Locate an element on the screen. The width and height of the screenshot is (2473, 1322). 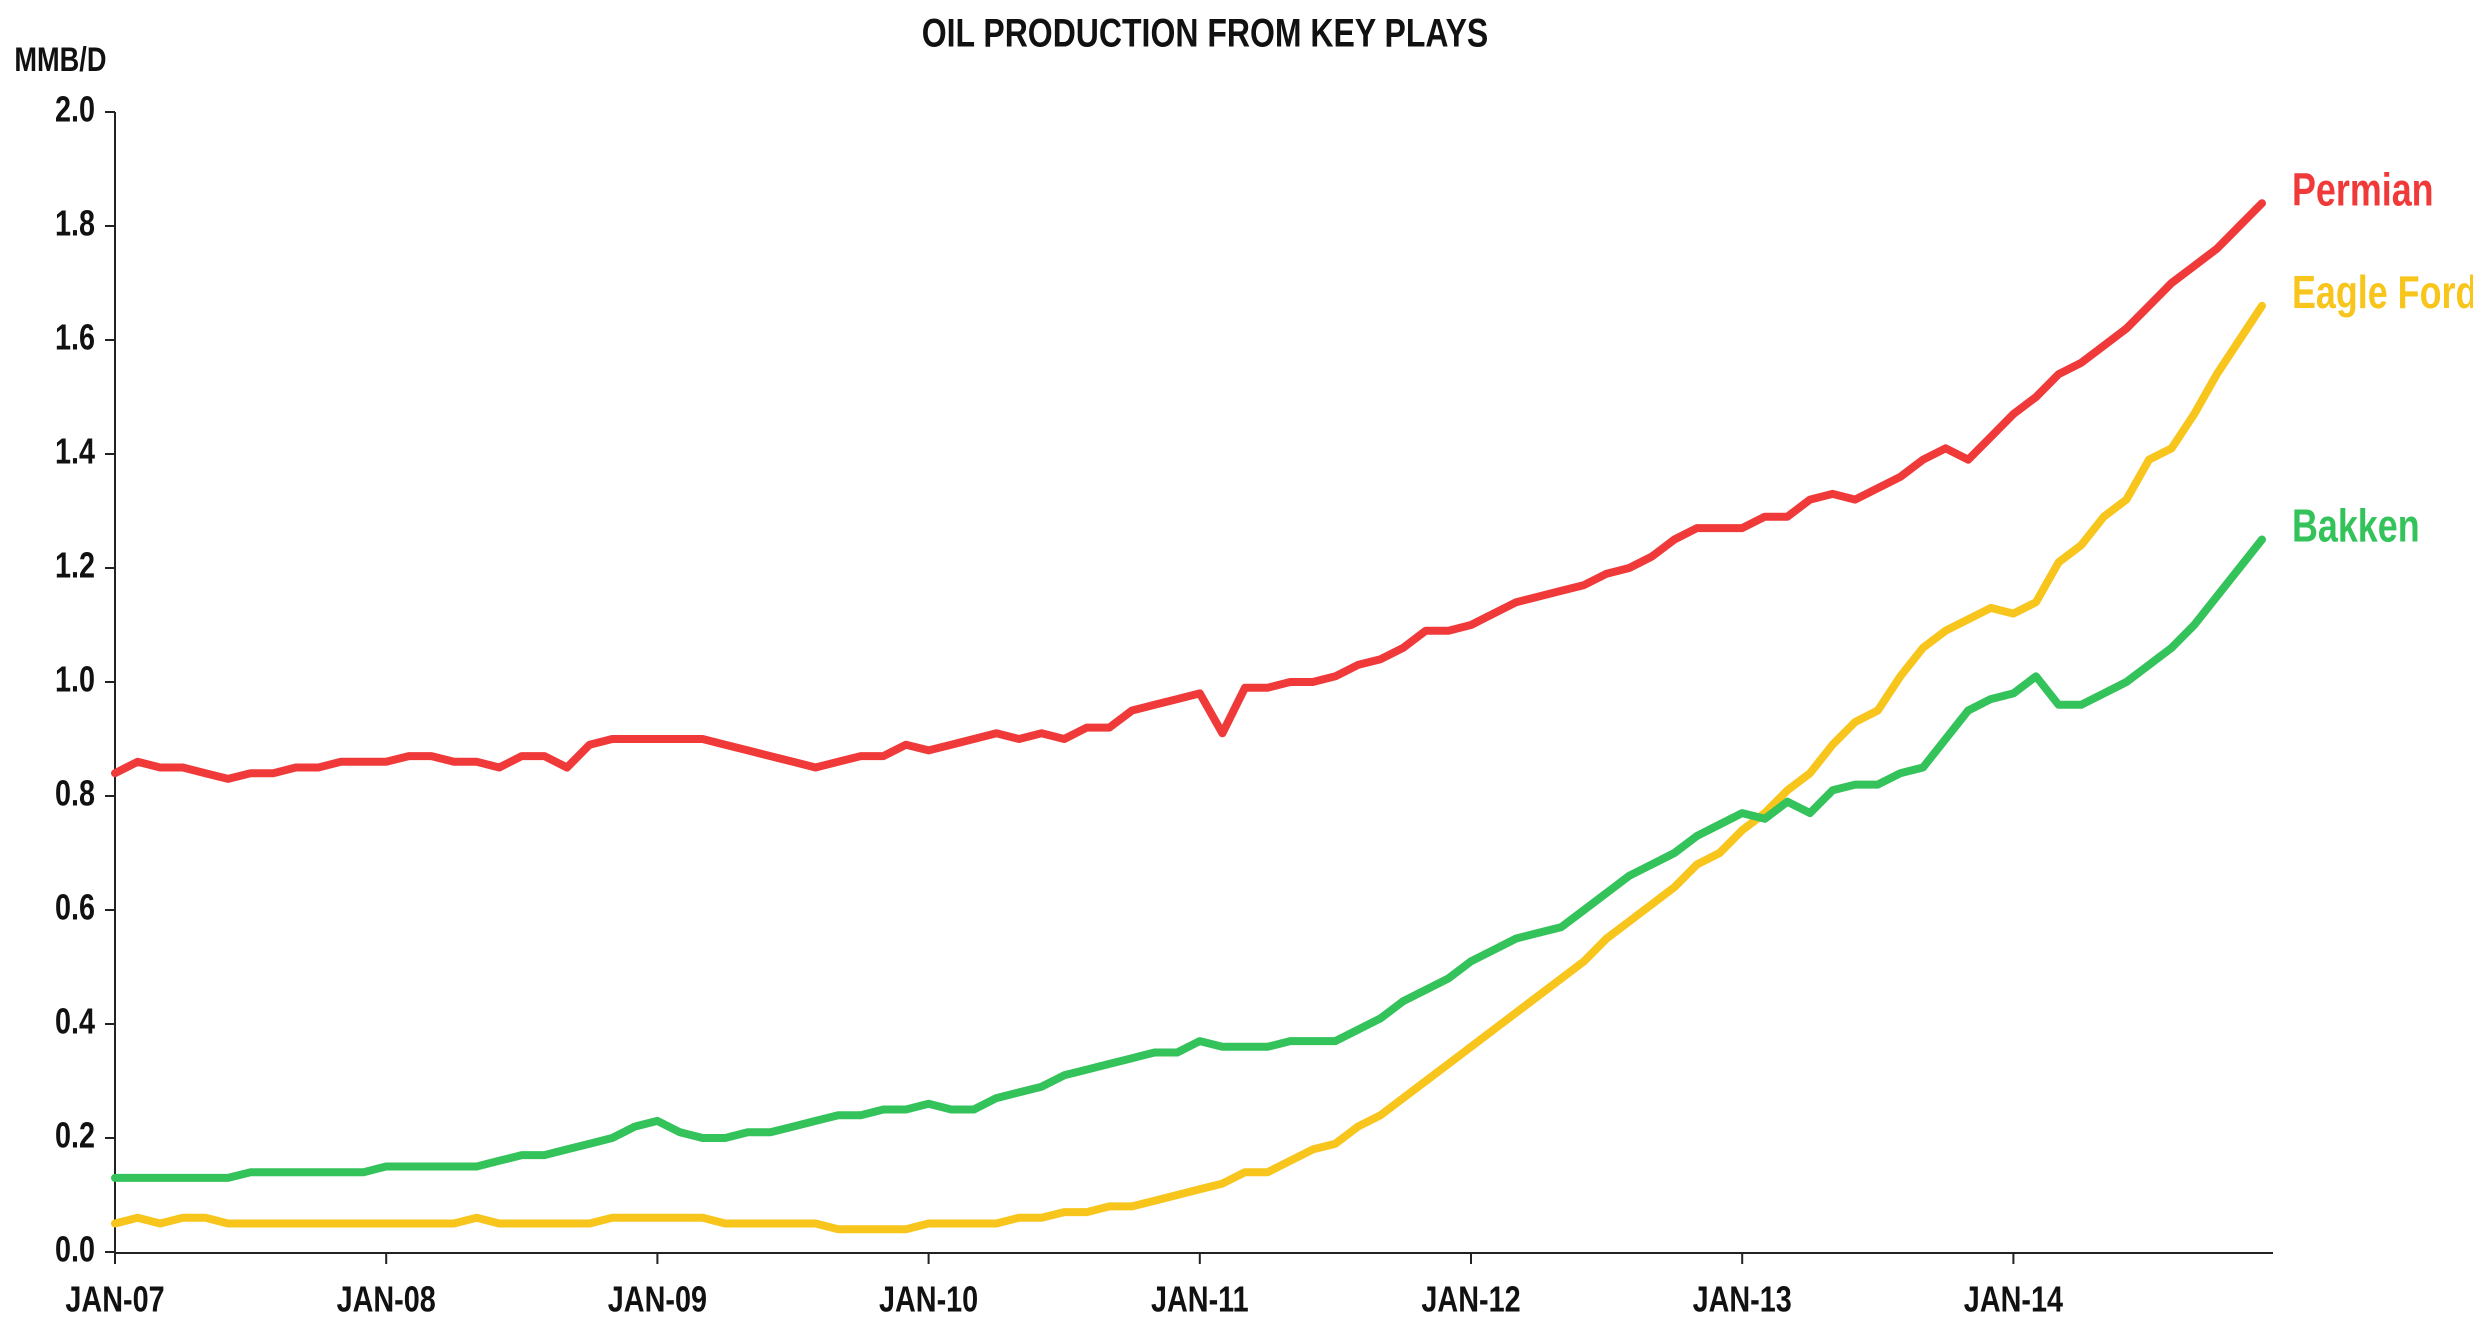
series-label: Permian is located at coordinates (2363, 189).